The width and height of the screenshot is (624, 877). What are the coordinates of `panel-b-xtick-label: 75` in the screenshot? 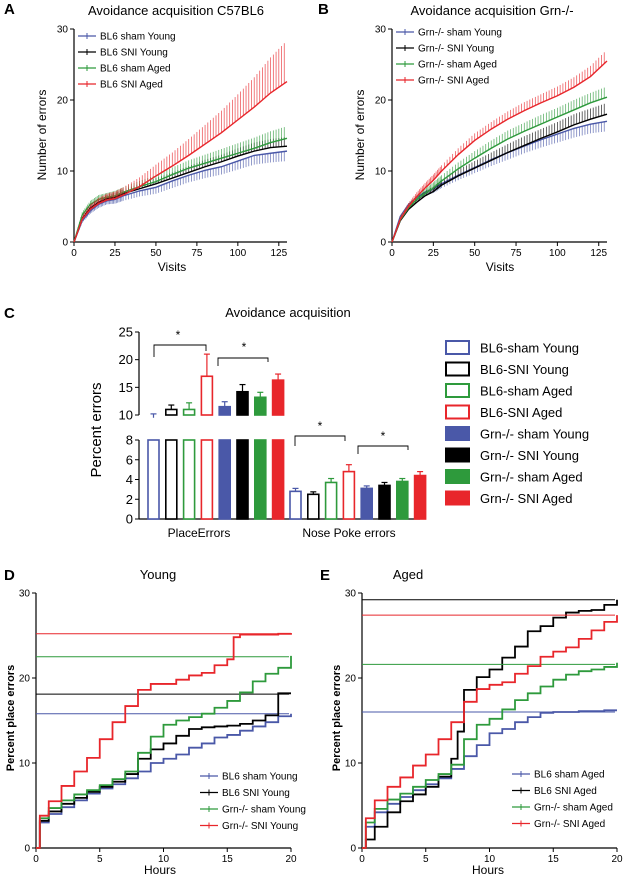 It's located at (516, 253).